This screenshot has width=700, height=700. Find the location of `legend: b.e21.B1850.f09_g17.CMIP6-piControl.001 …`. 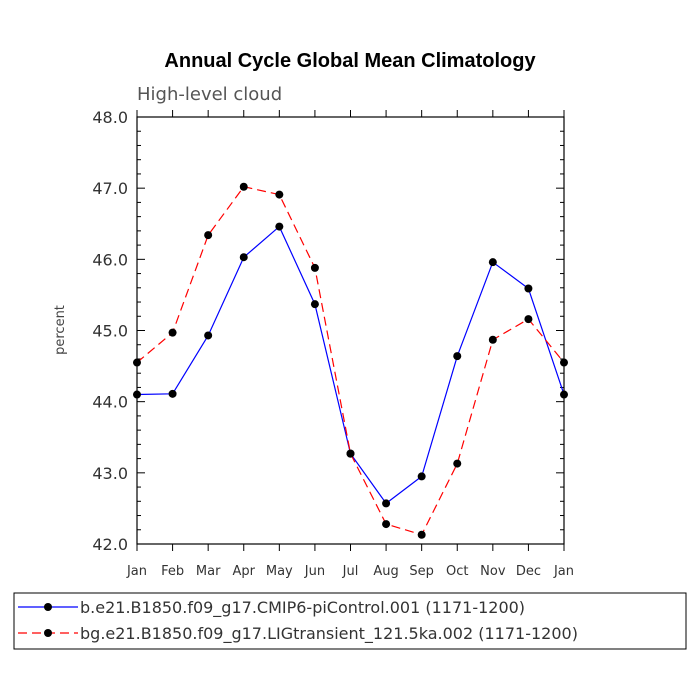

legend: b.e21.B1850.f09_g17.CMIP6-piControl.001 … is located at coordinates (350, 621).